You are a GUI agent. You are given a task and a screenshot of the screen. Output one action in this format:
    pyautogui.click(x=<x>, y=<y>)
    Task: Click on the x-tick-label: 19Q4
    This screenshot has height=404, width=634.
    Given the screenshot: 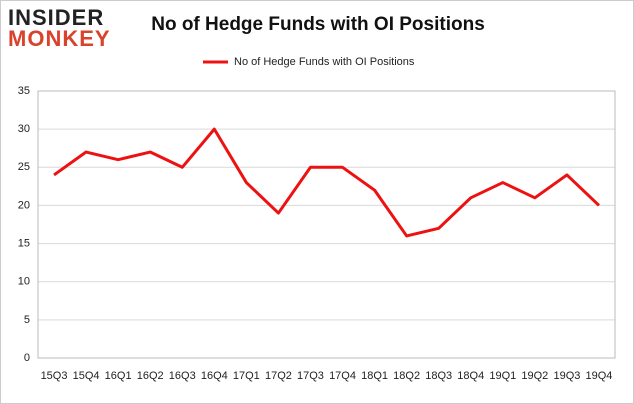 What is the action you would take?
    pyautogui.click(x=599, y=376)
    